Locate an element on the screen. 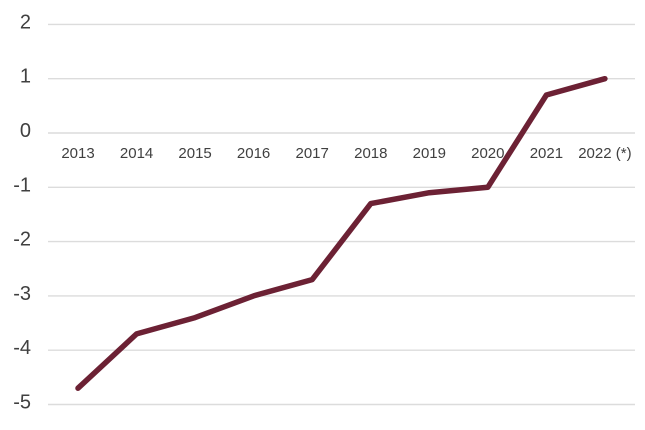 The width and height of the screenshot is (645, 430). y-axis-tick-label: -1 is located at coordinates (22, 185).